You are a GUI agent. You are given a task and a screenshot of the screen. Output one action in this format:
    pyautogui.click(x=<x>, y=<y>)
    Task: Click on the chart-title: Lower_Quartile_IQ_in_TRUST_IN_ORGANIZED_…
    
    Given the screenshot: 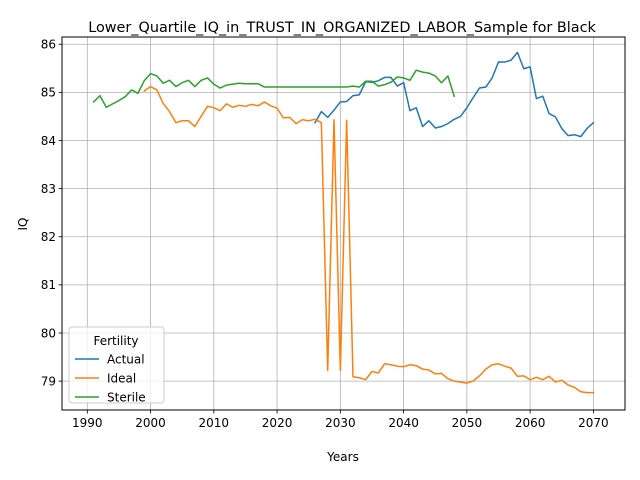 What is the action you would take?
    pyautogui.click(x=342, y=28)
    